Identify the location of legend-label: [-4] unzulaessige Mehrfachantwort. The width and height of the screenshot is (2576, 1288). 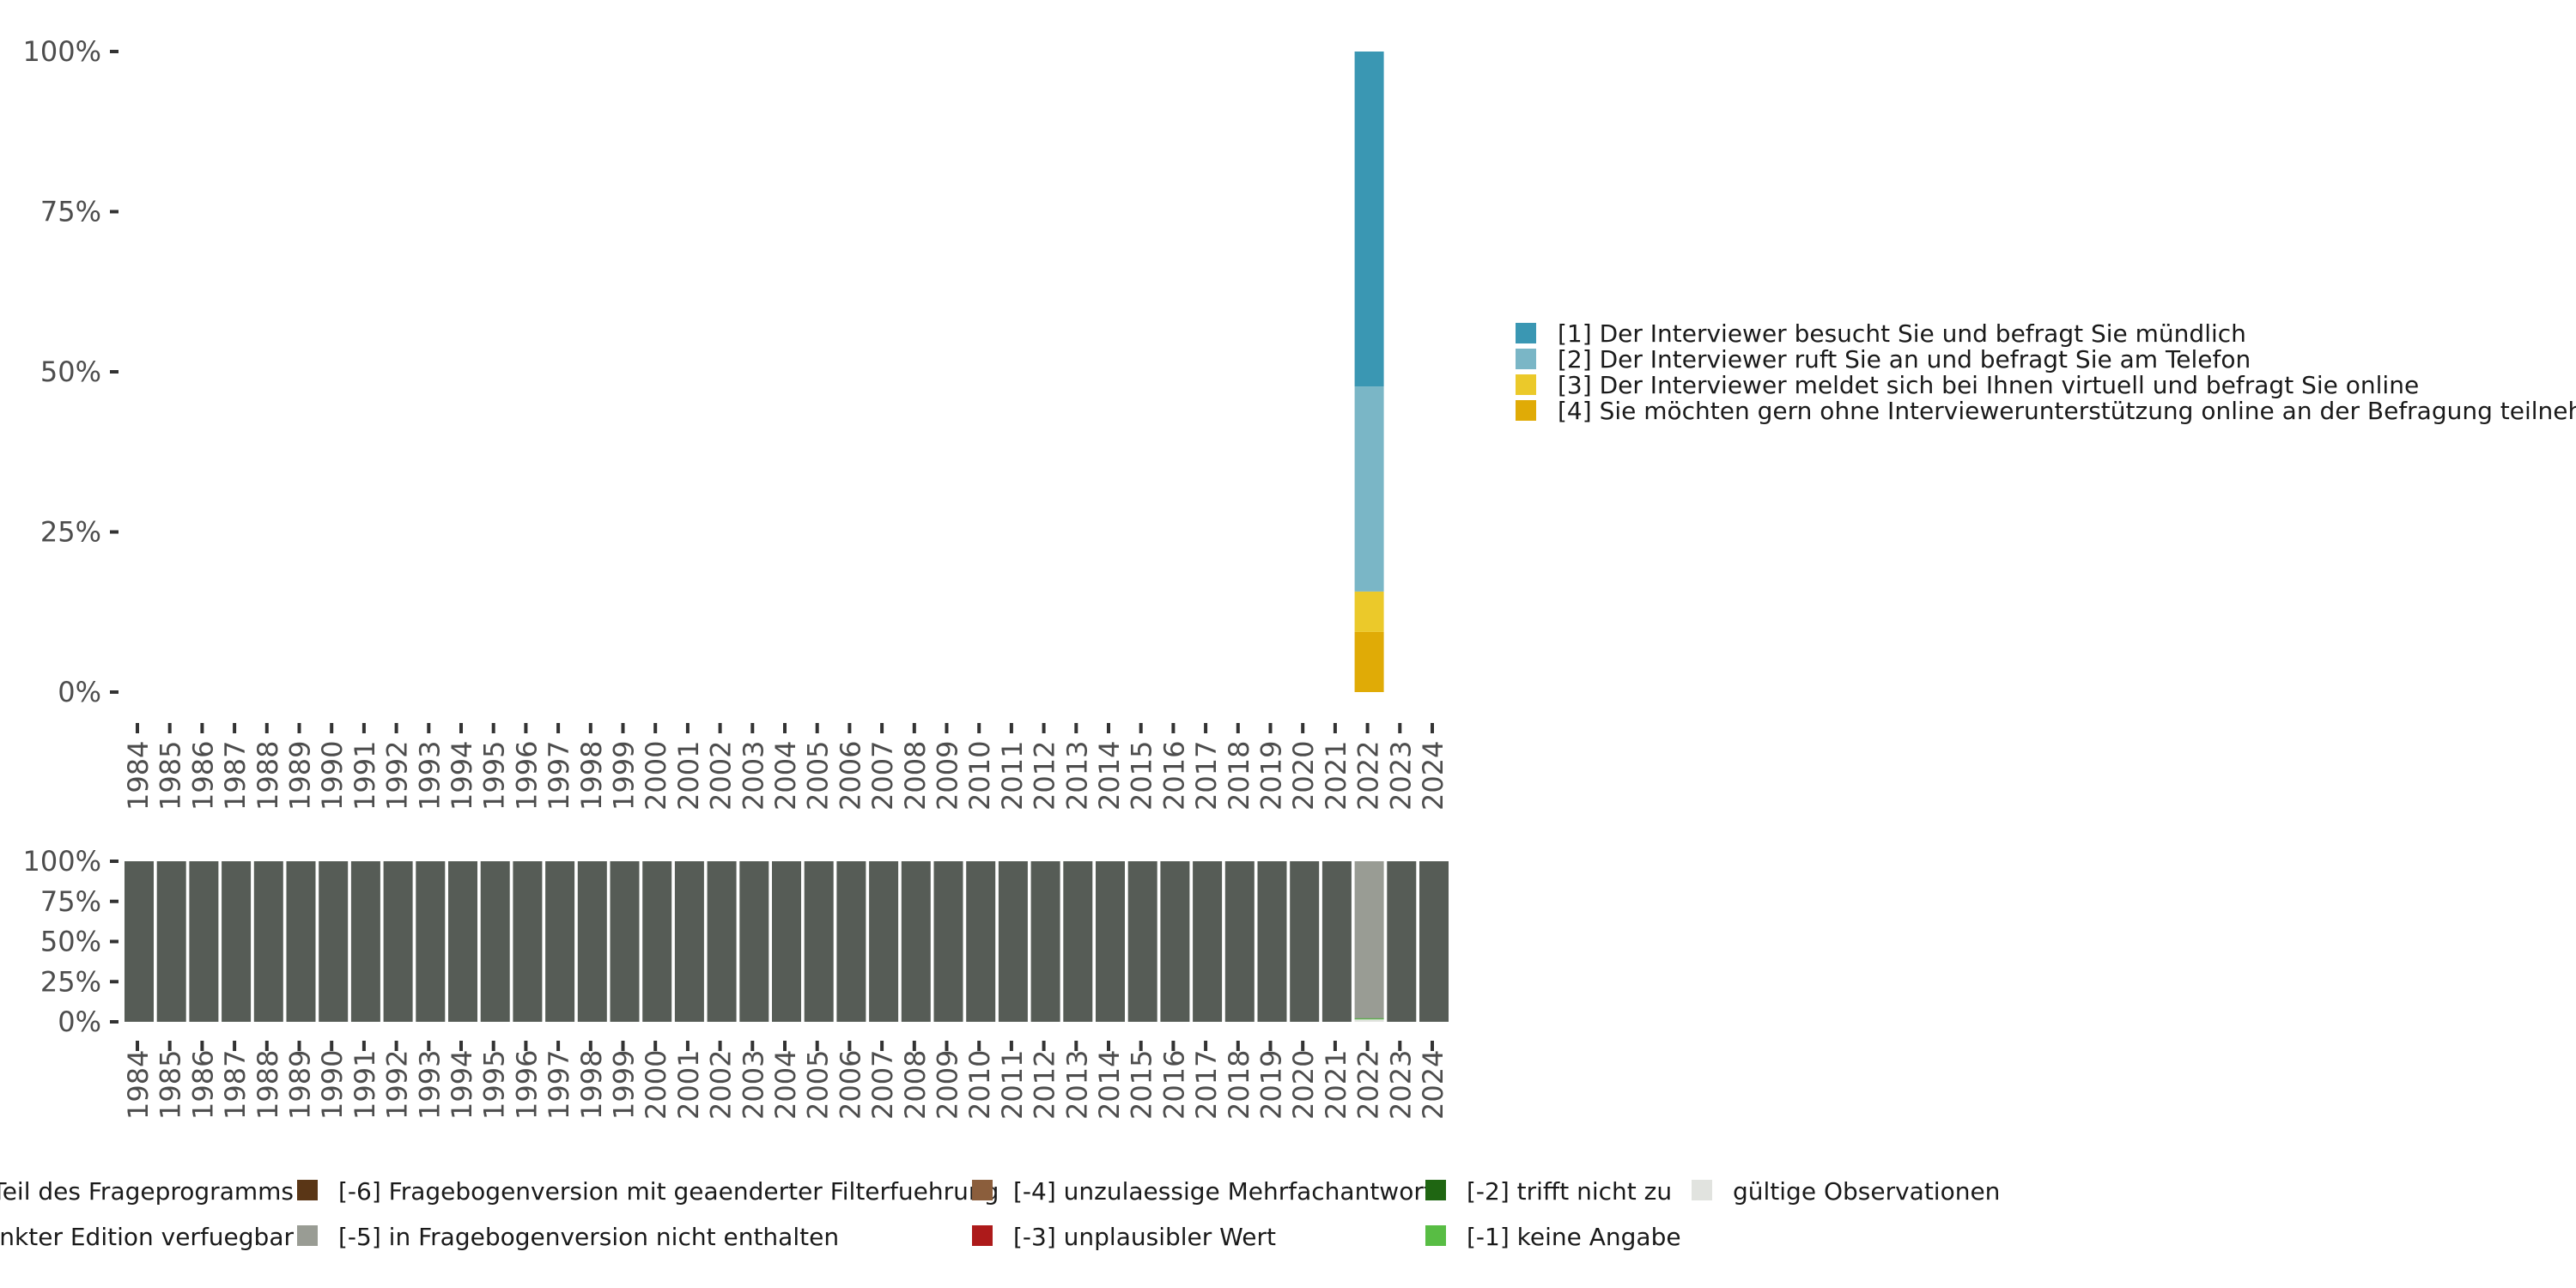
(1223, 1191).